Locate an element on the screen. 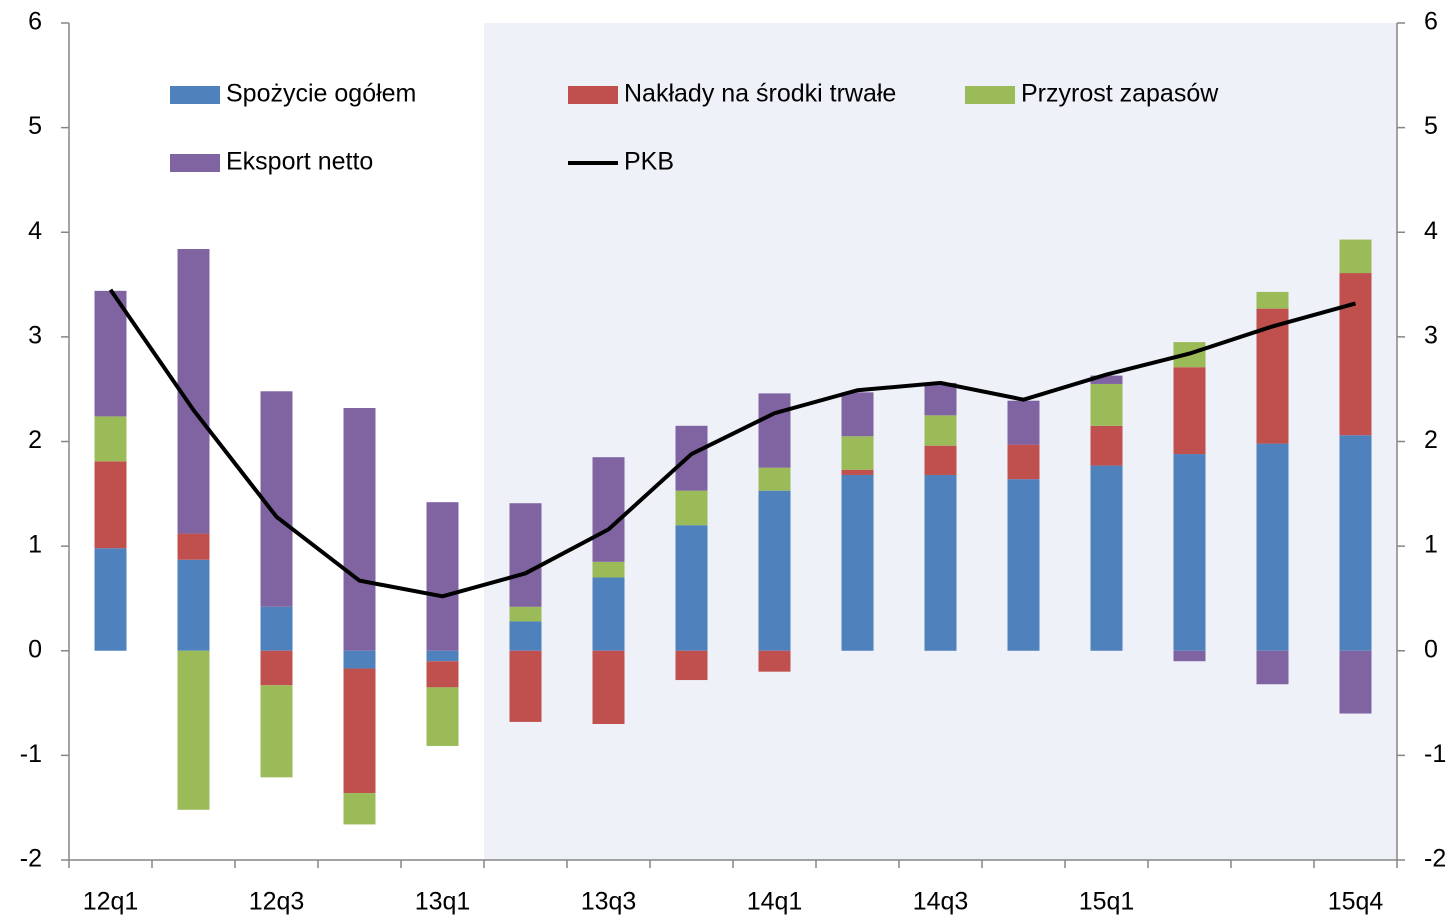  y2-tick-label: 0 is located at coordinates (1431, 649).